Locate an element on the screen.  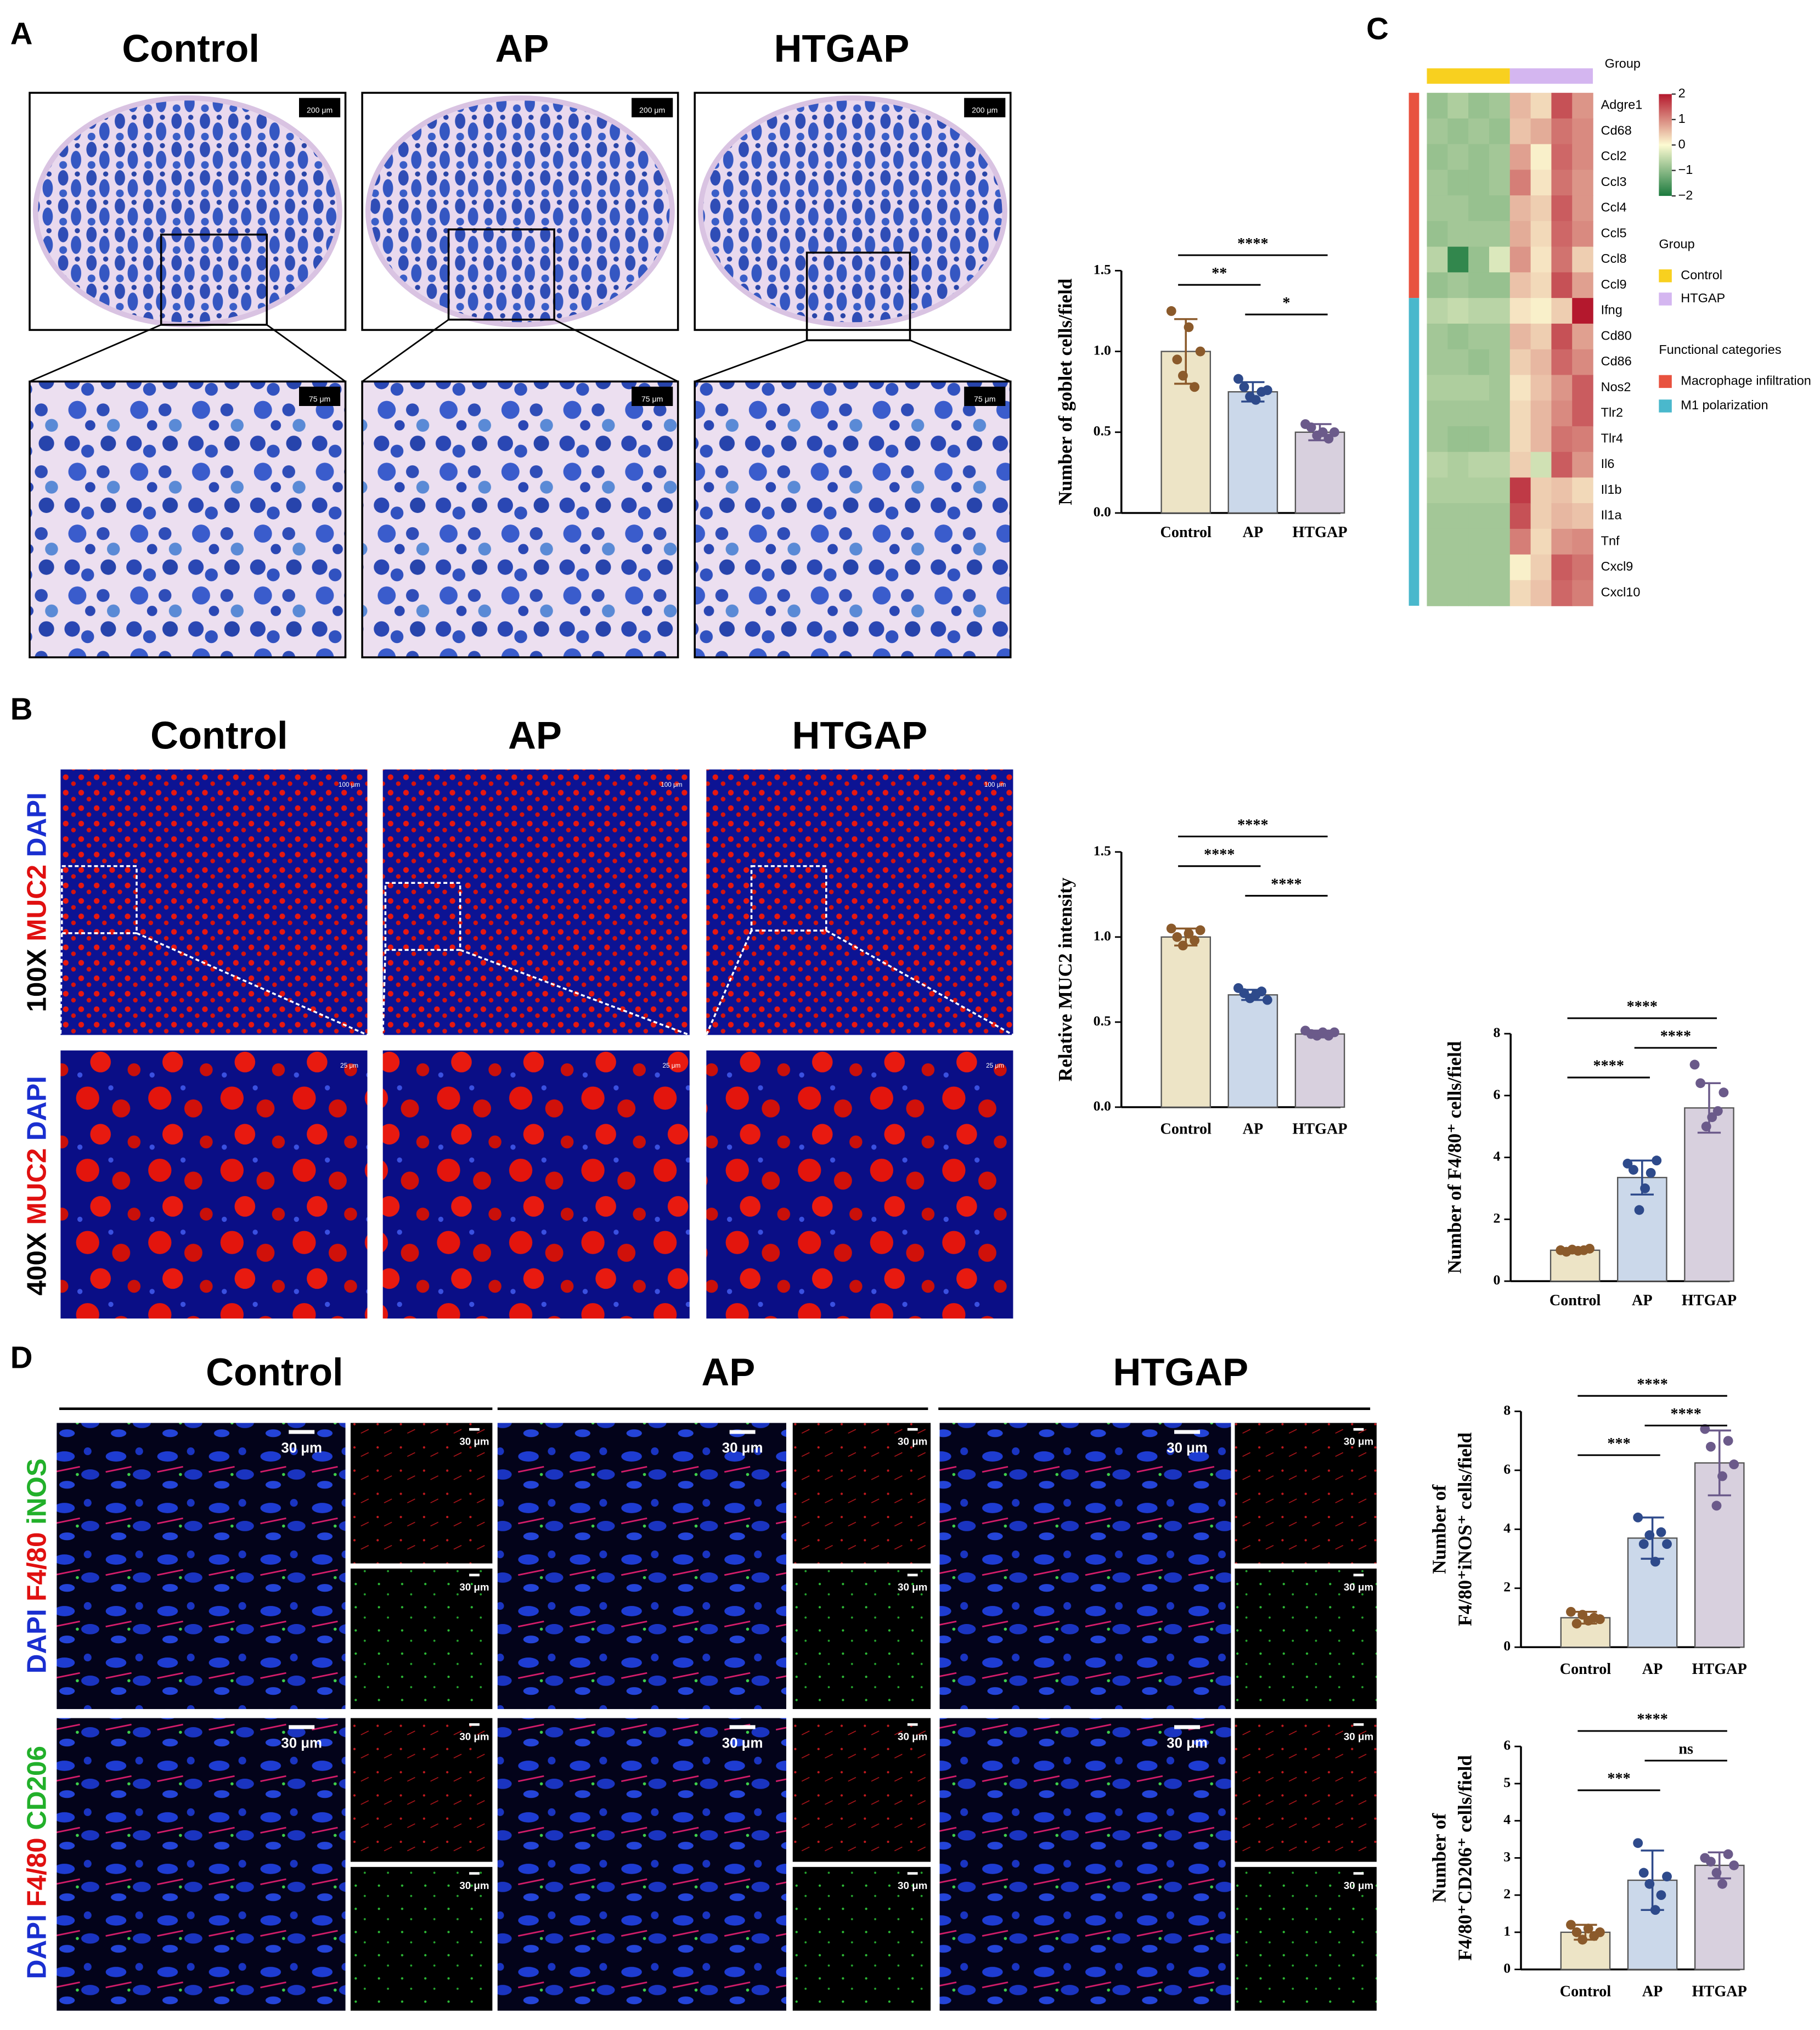
scale-label: 100 μm is located at coordinates (671, 784).